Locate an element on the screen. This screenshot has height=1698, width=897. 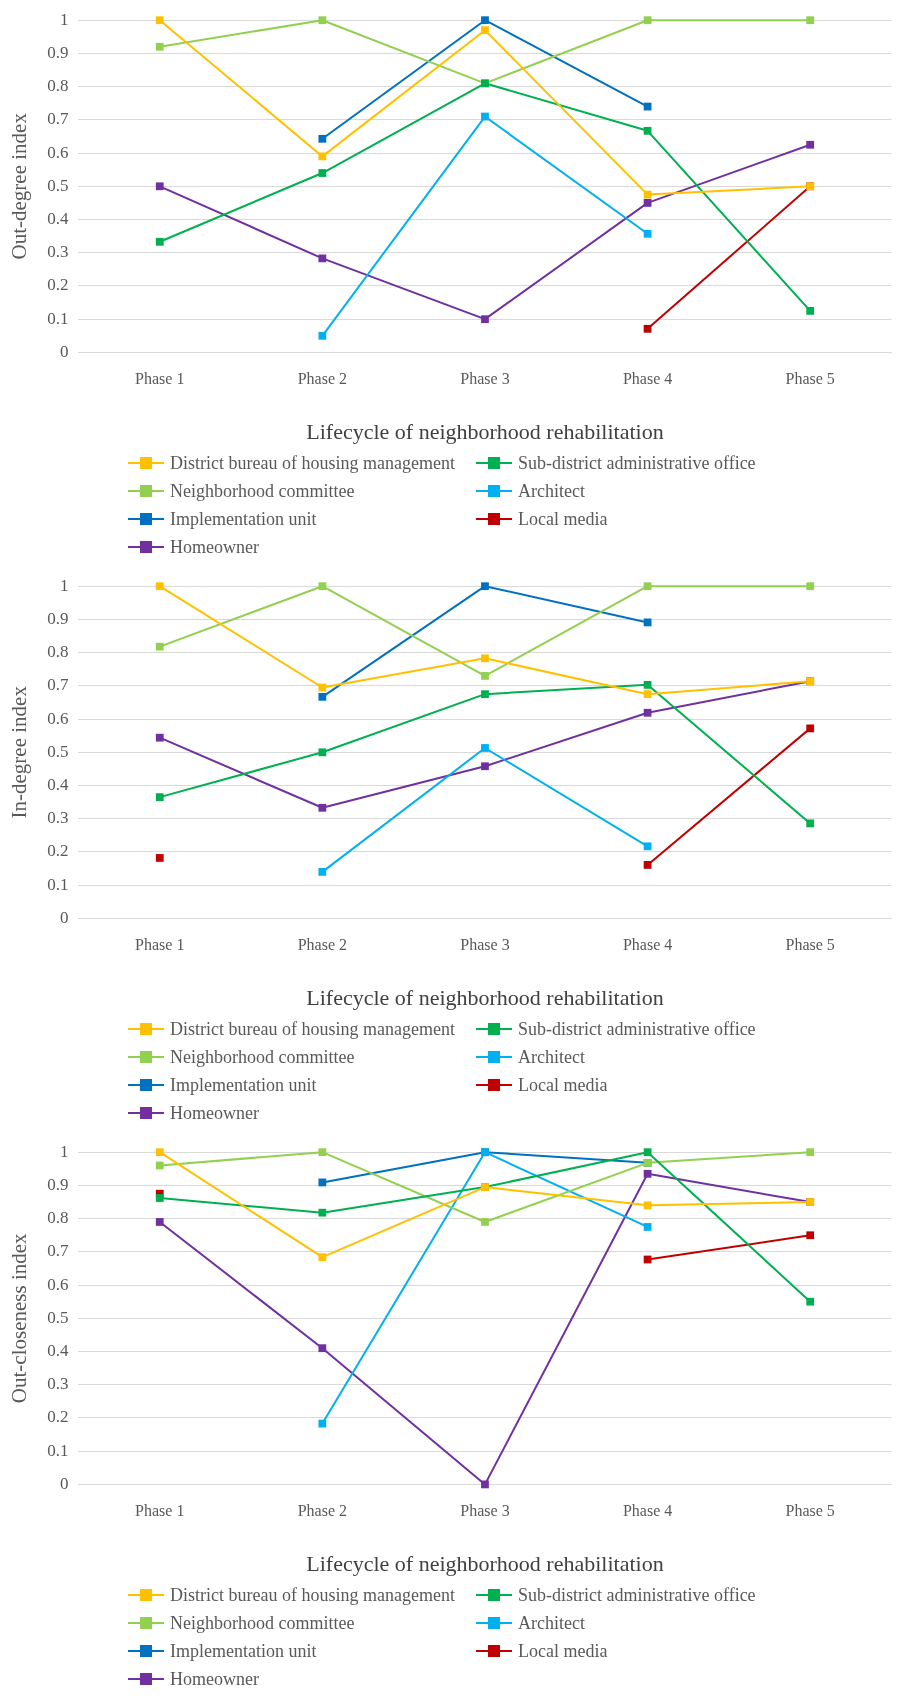
legend-label: District bureau of housing management is located at coordinates (312, 463).